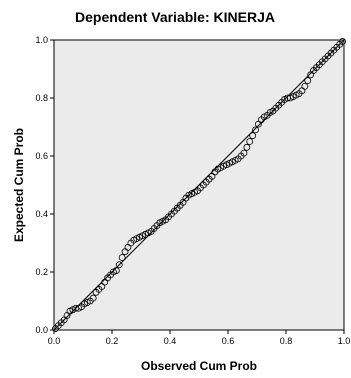  What do you see at coordinates (41, 330) in the screenshot?
I see `y-tick-label: 0.0` at bounding box center [41, 330].